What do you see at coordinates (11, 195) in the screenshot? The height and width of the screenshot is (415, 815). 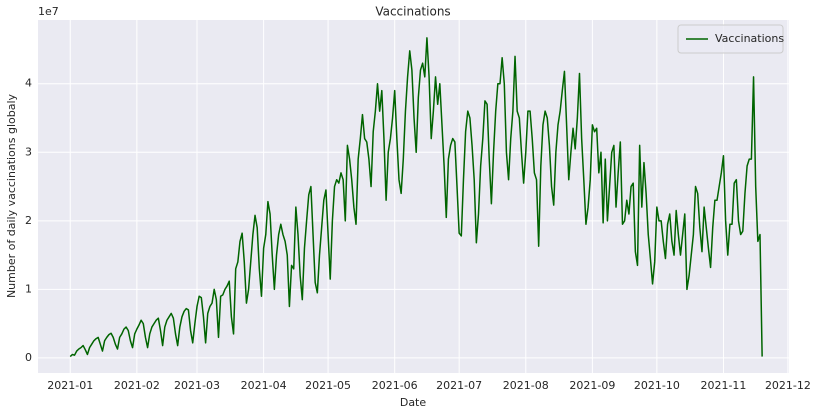 I see `y-axis-label: Number of daily vaccinations globaly` at bounding box center [11, 195].